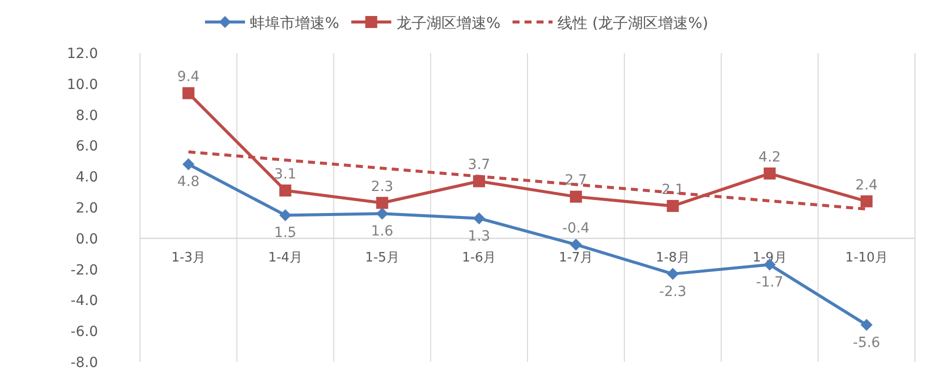 This screenshot has height=379, width=928. I want to click on data-label: -0.4, so click(576, 228).